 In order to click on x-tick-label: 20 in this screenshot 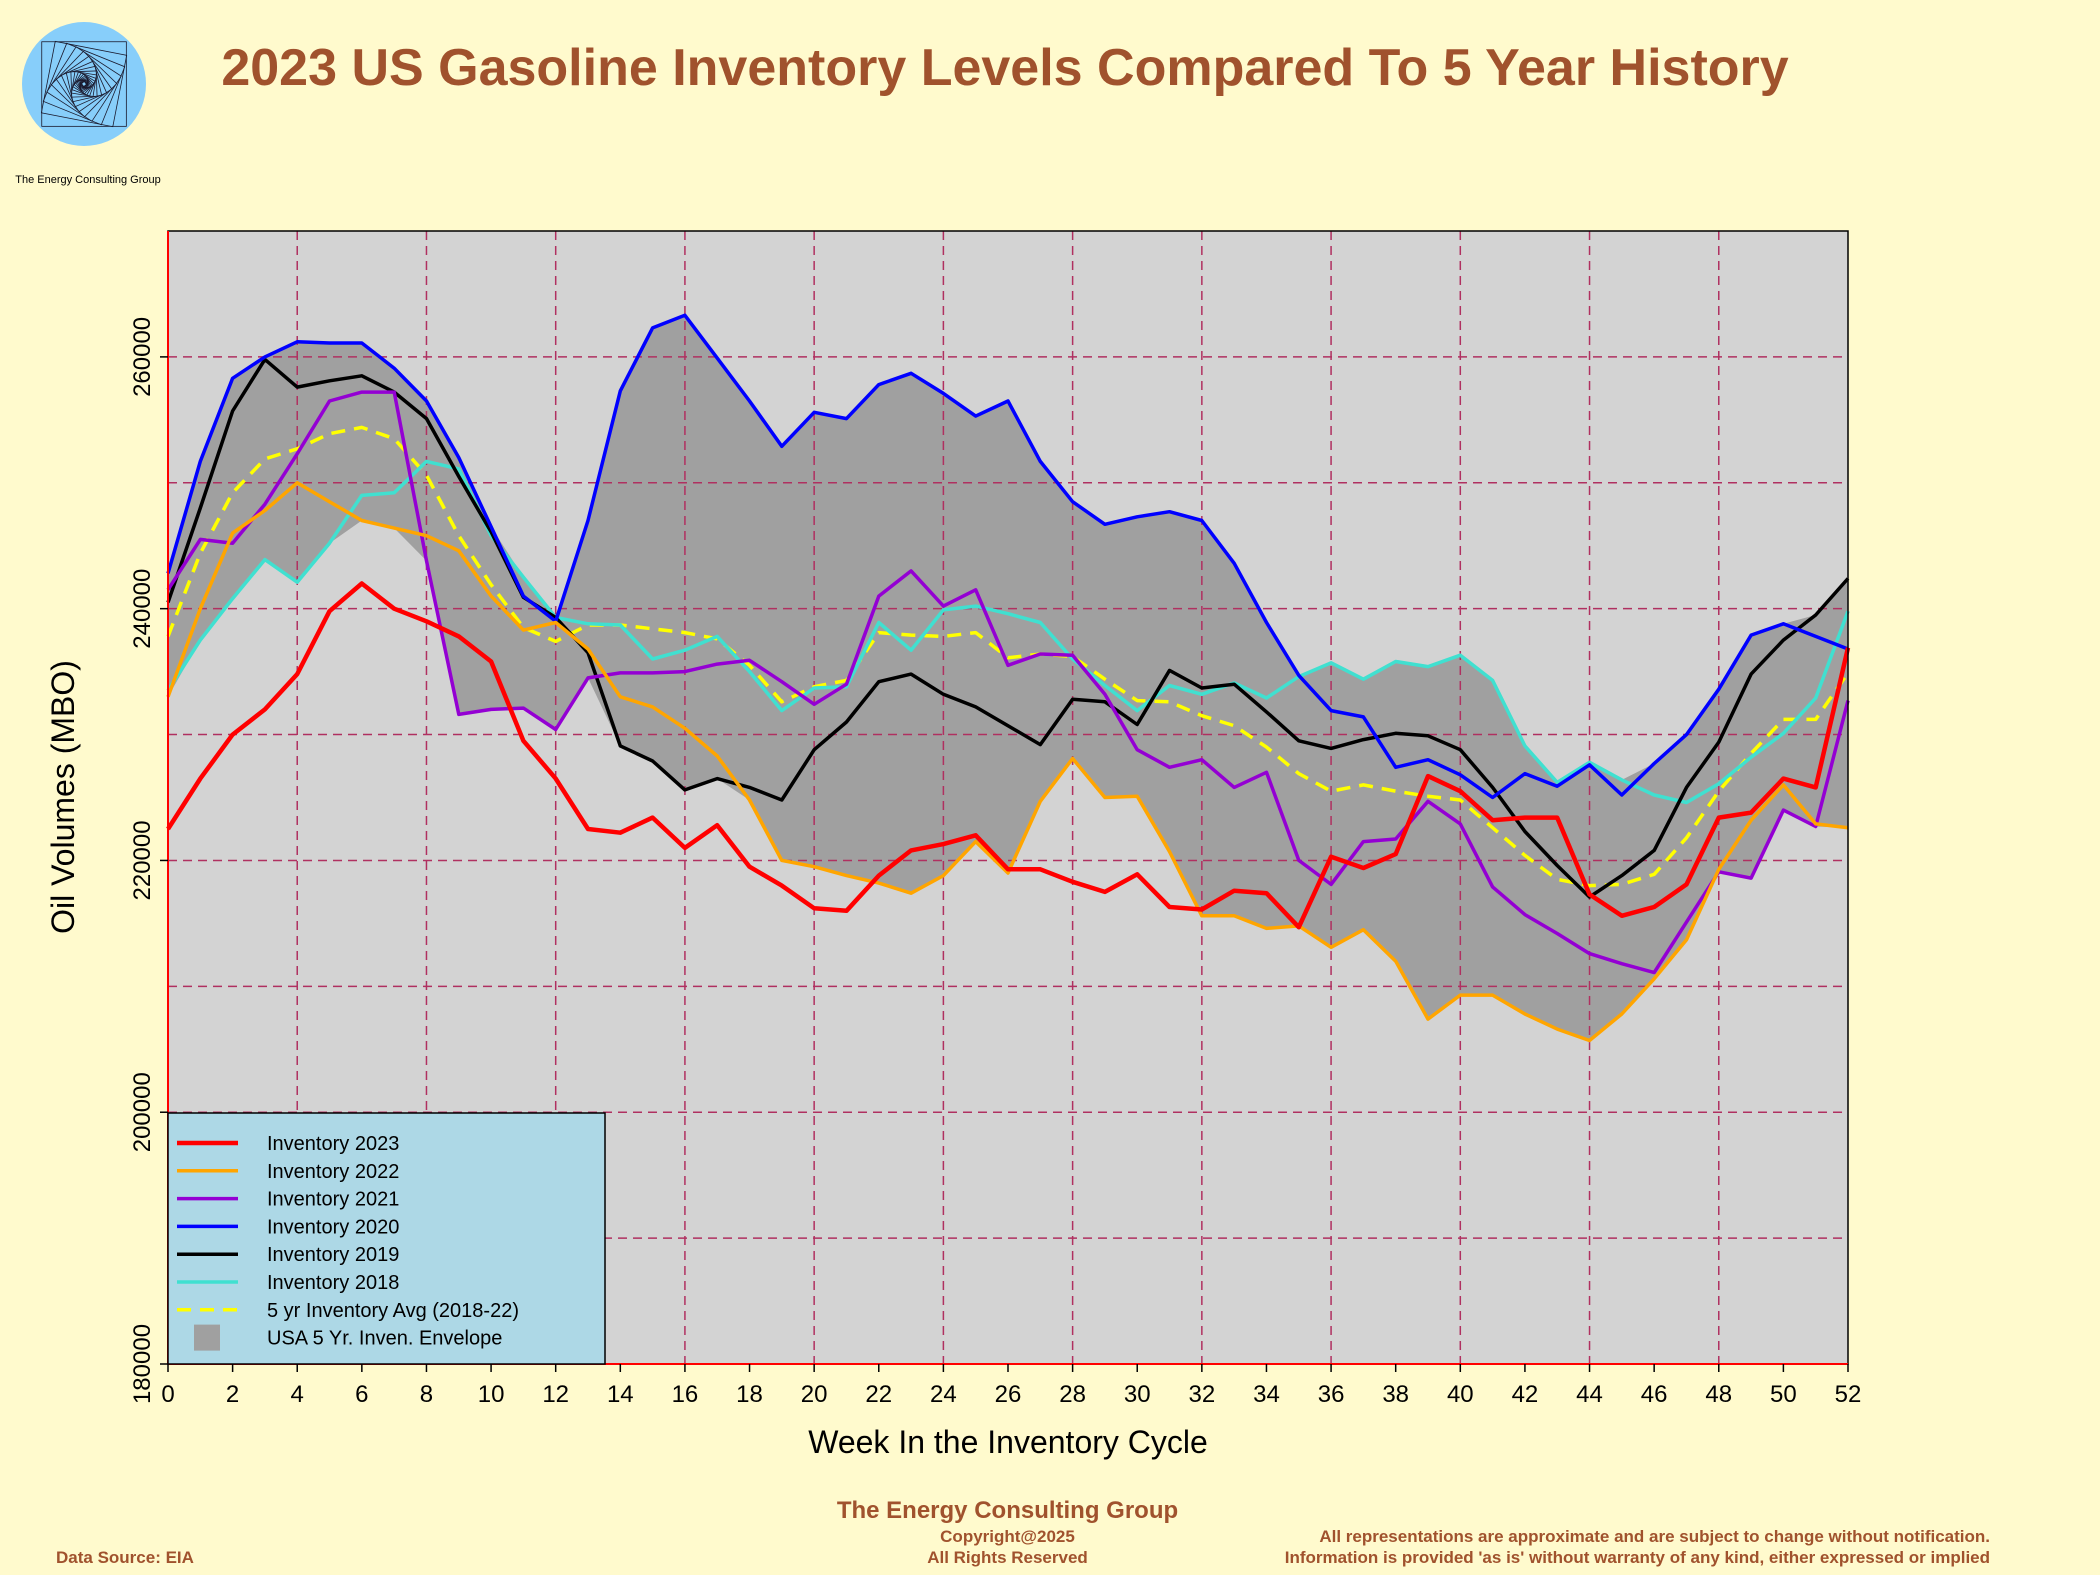, I will do `click(814, 1394)`.